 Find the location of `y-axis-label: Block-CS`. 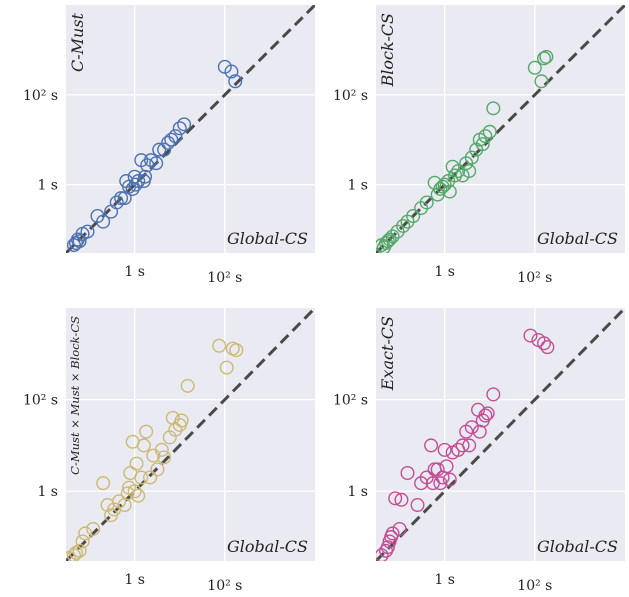

y-axis-label: Block-CS is located at coordinates (387, 50).